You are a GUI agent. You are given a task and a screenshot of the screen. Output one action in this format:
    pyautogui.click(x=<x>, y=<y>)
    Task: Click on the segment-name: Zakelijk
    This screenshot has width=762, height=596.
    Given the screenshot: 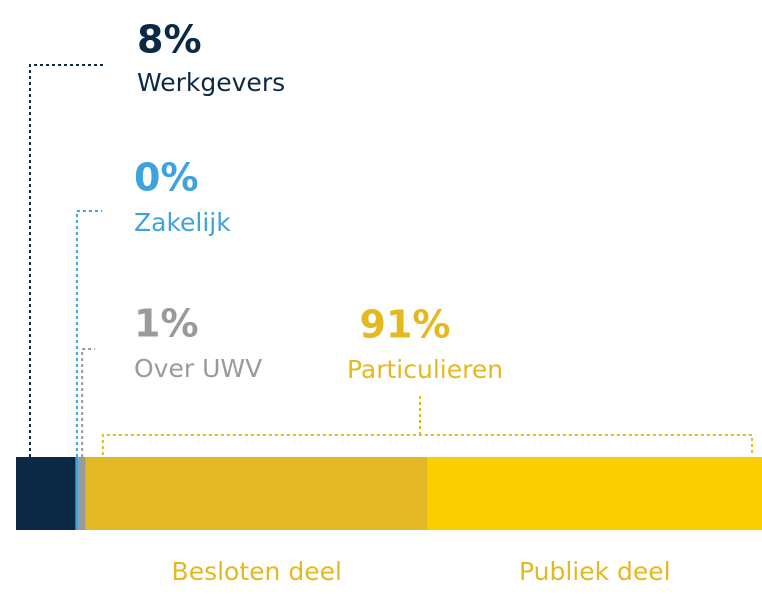 What is the action you would take?
    pyautogui.click(x=182, y=222)
    